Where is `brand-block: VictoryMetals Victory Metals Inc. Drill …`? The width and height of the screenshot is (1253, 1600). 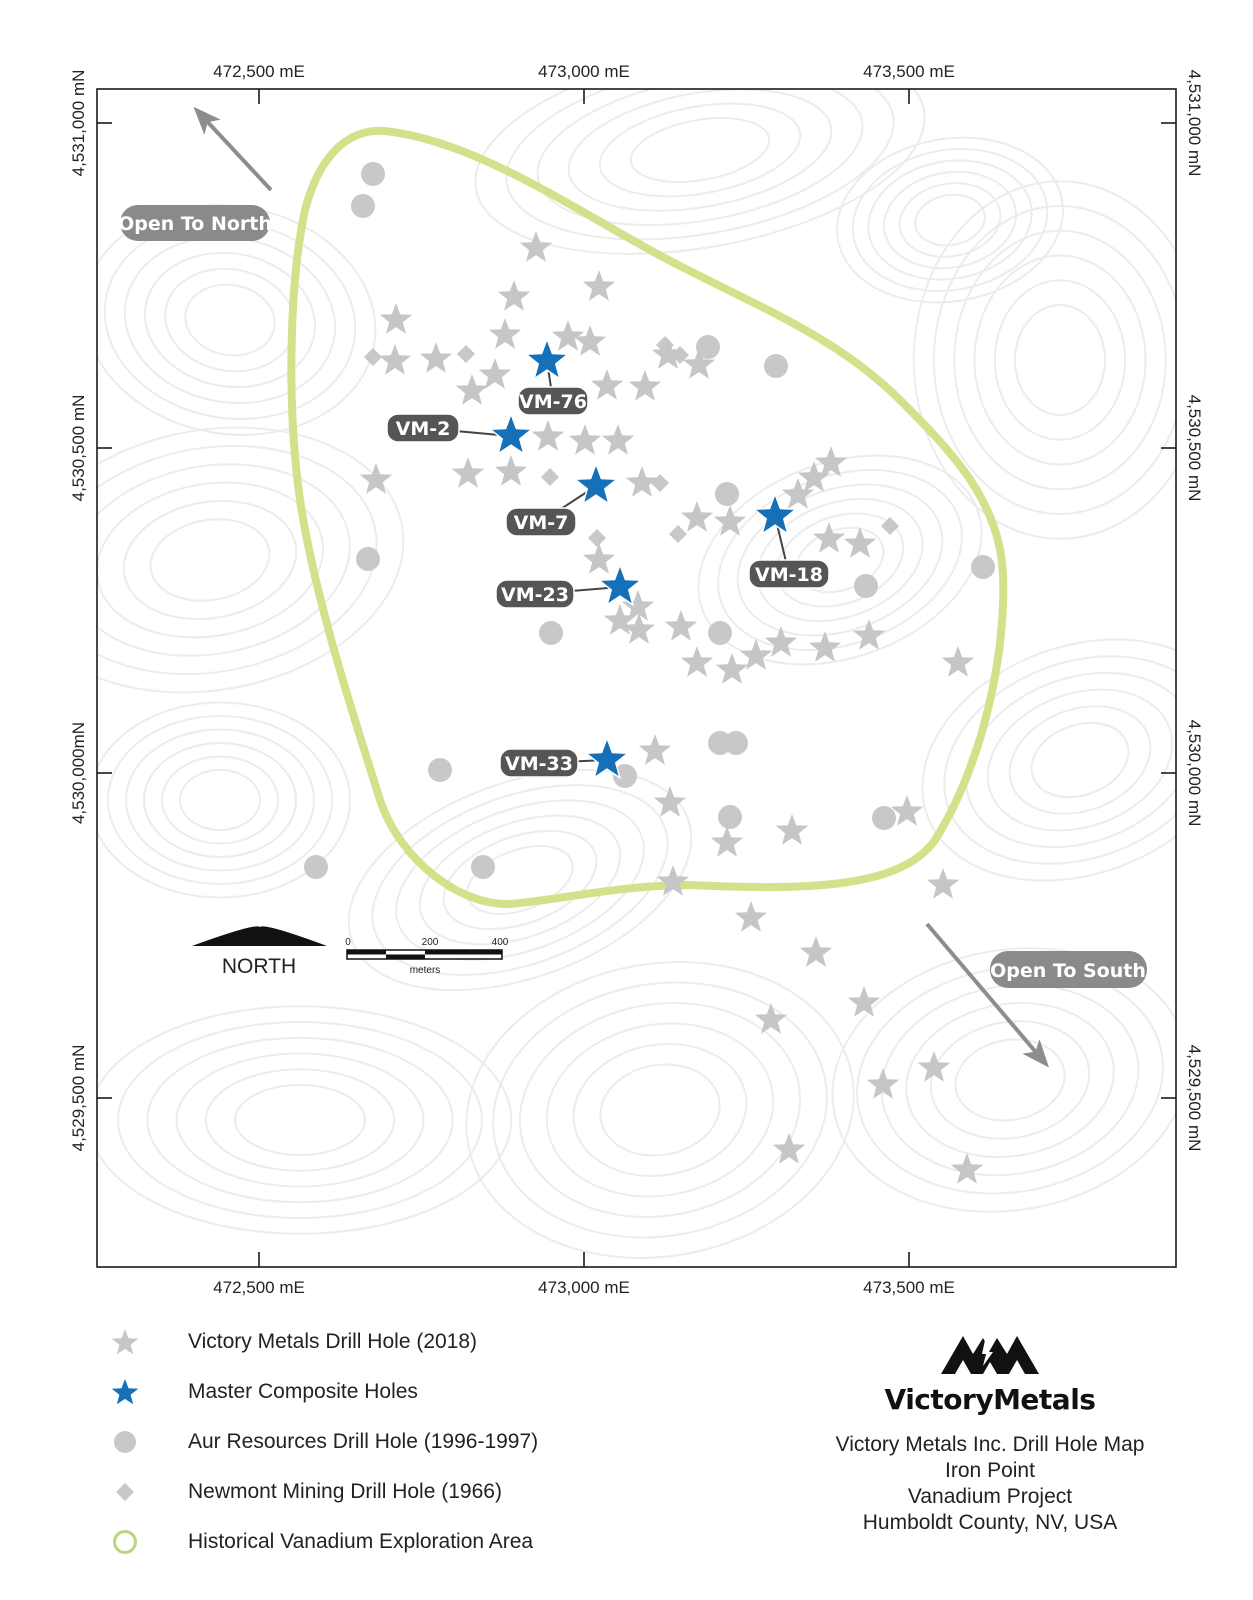
brand-block: VictoryMetals Victory Metals Inc. Drill … is located at coordinates (990, 1433).